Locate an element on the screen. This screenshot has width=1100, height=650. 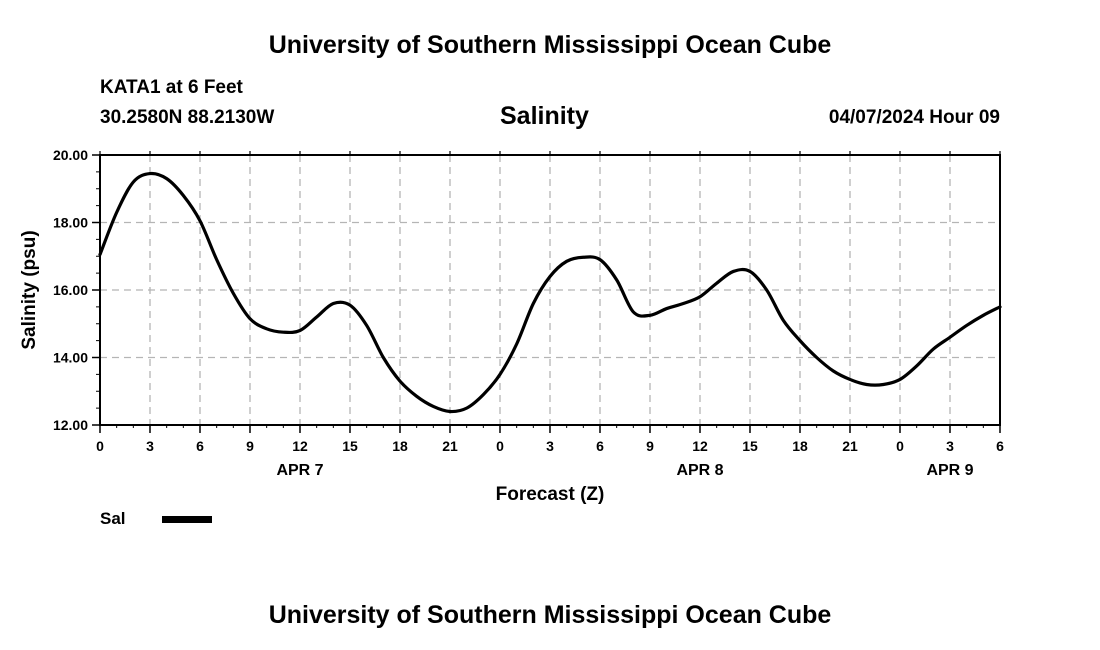
x-axis-label: Forecast (Z) is located at coordinates (550, 494).